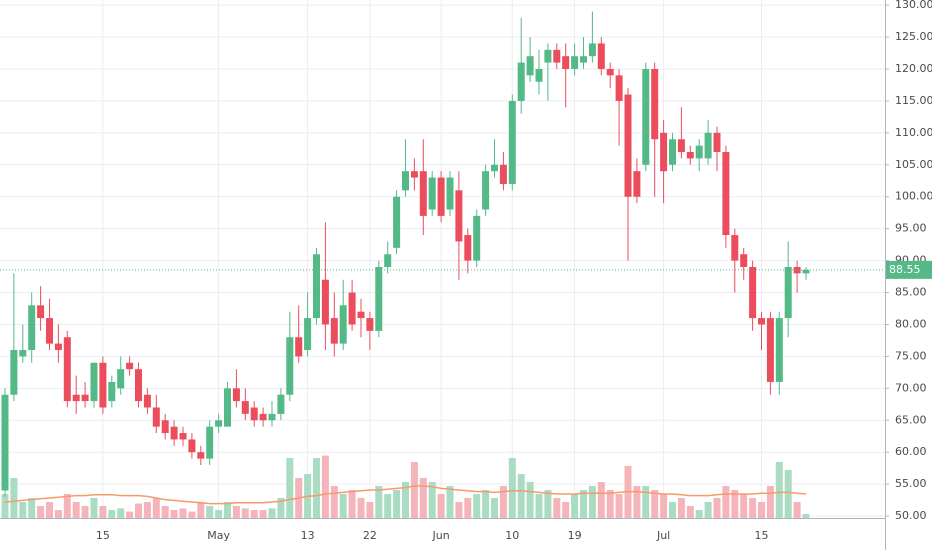 Image resolution: width=932 pixels, height=550 pixels. Describe the element at coordinates (913, 5) in the screenshot. I see `y-tick-label: 130.00` at that location.